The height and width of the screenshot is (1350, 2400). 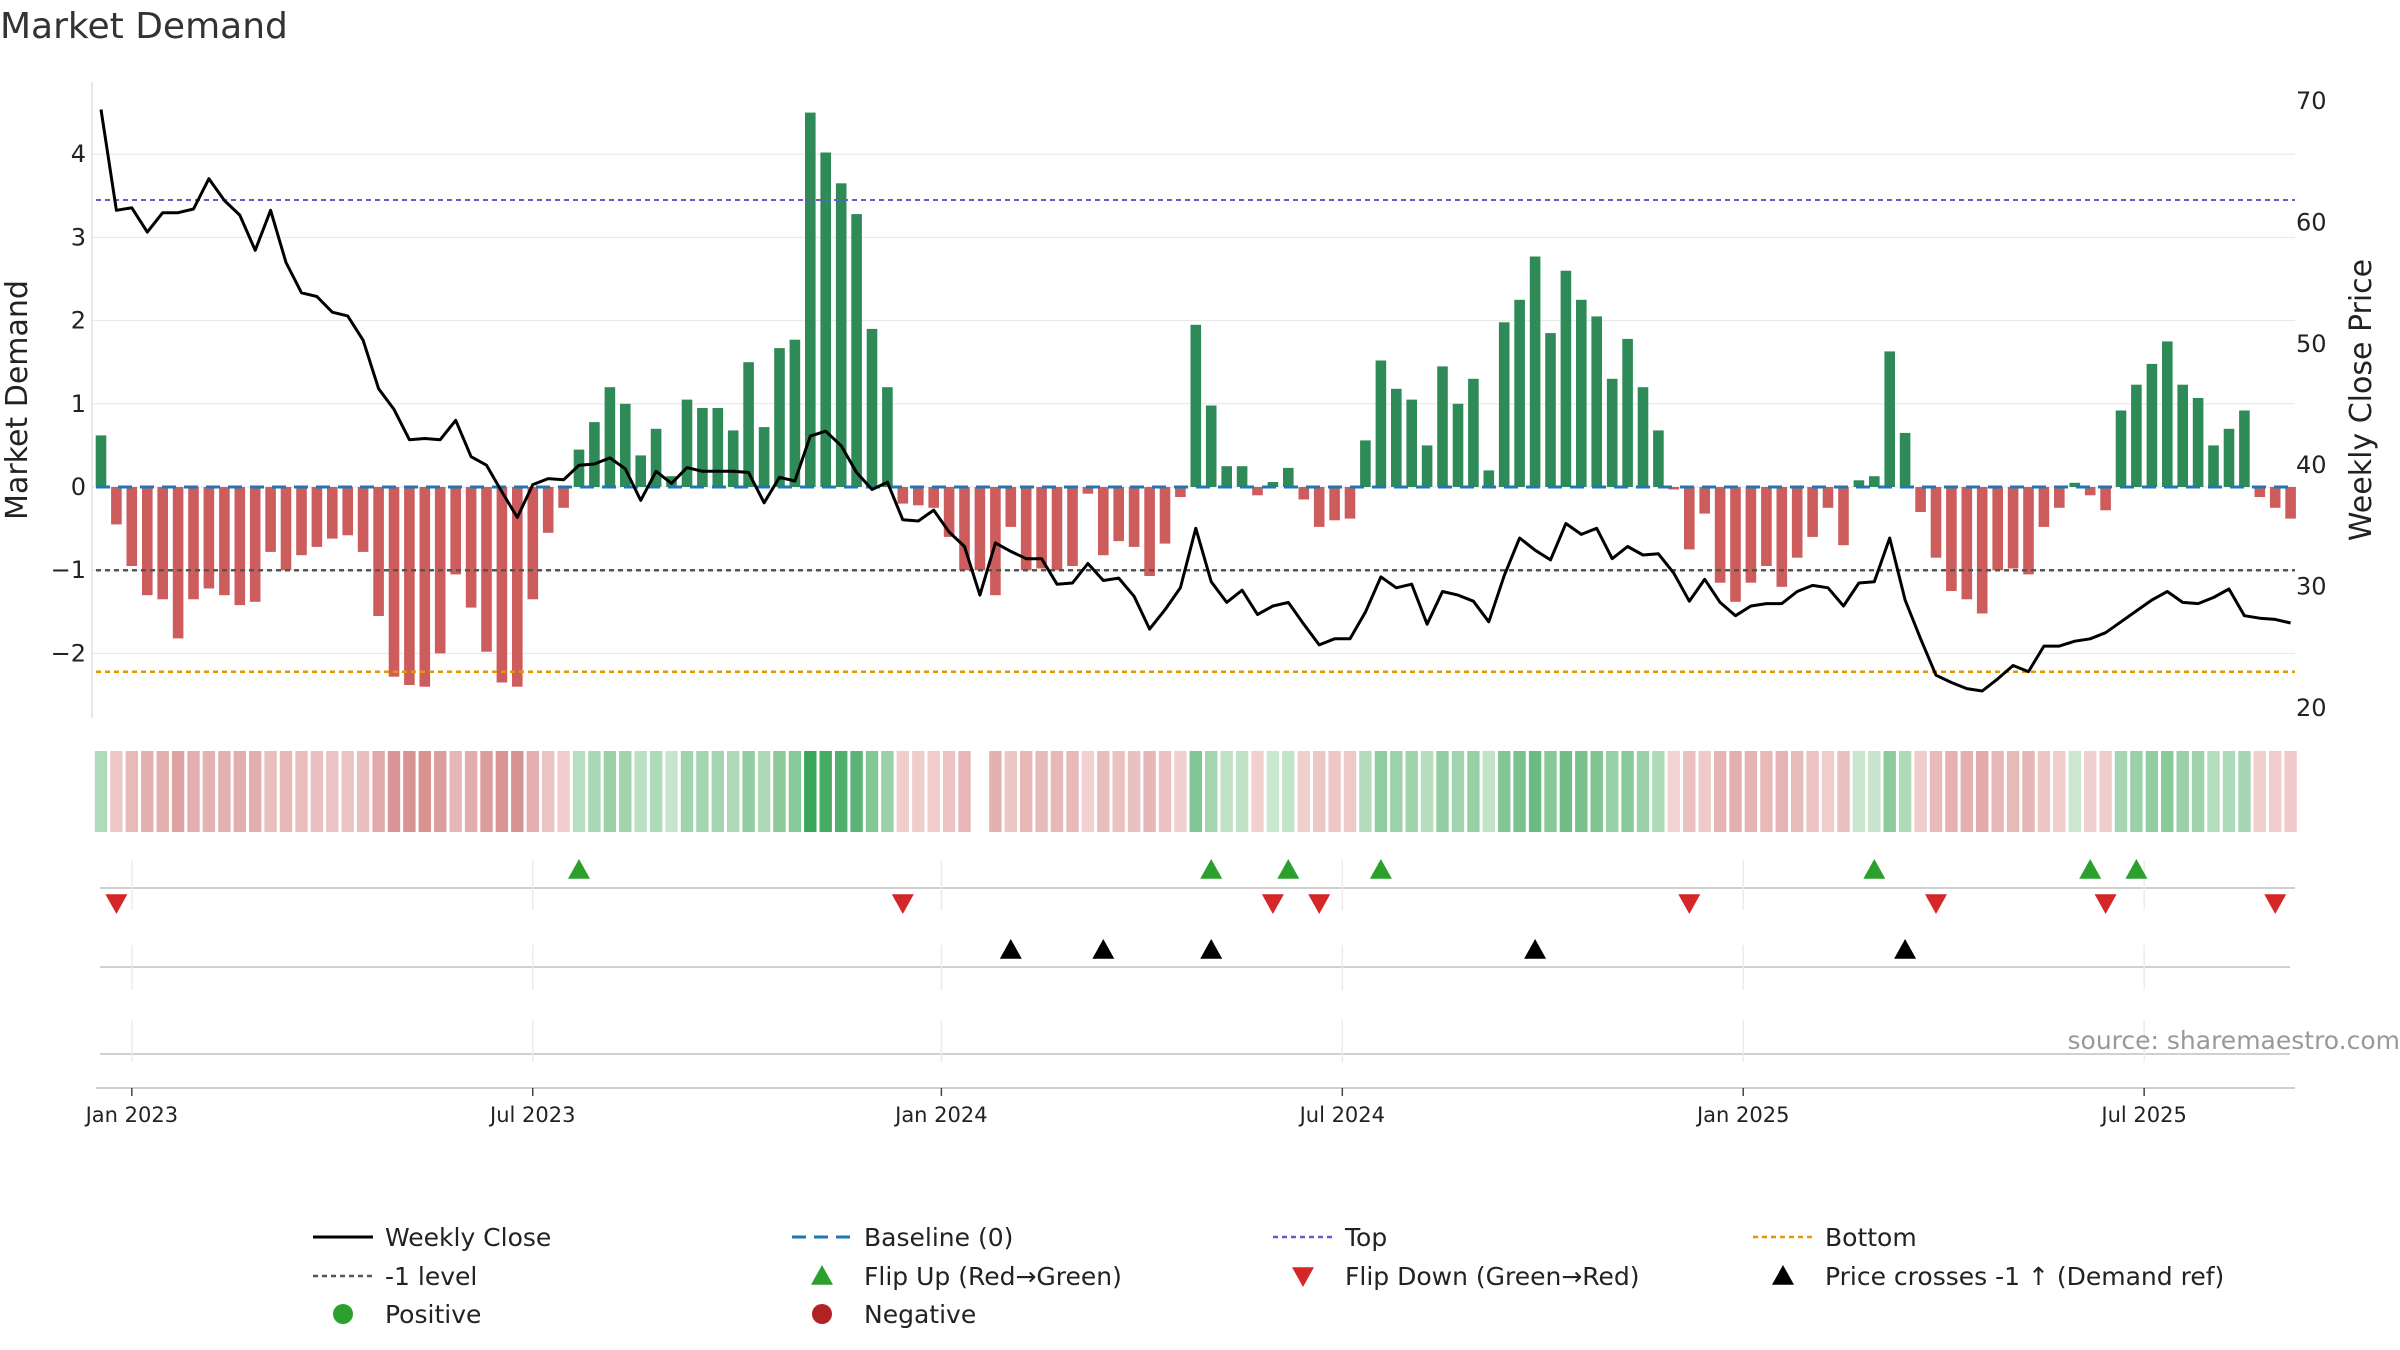 What do you see at coordinates (131, 1115) in the screenshot?
I see `date-tick-label: Jan 2023` at bounding box center [131, 1115].